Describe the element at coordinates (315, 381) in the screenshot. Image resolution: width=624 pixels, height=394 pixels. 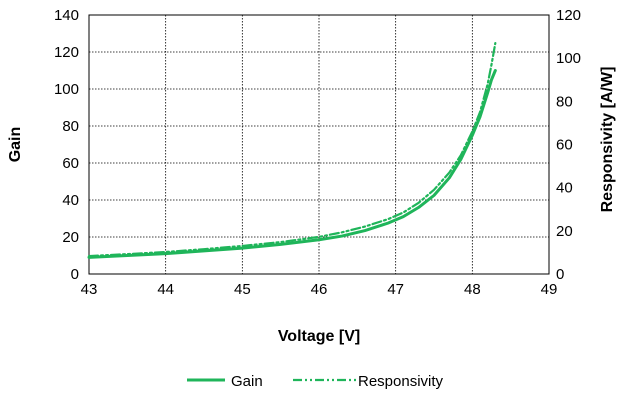
I see `legend: Gain Responsivity` at that location.